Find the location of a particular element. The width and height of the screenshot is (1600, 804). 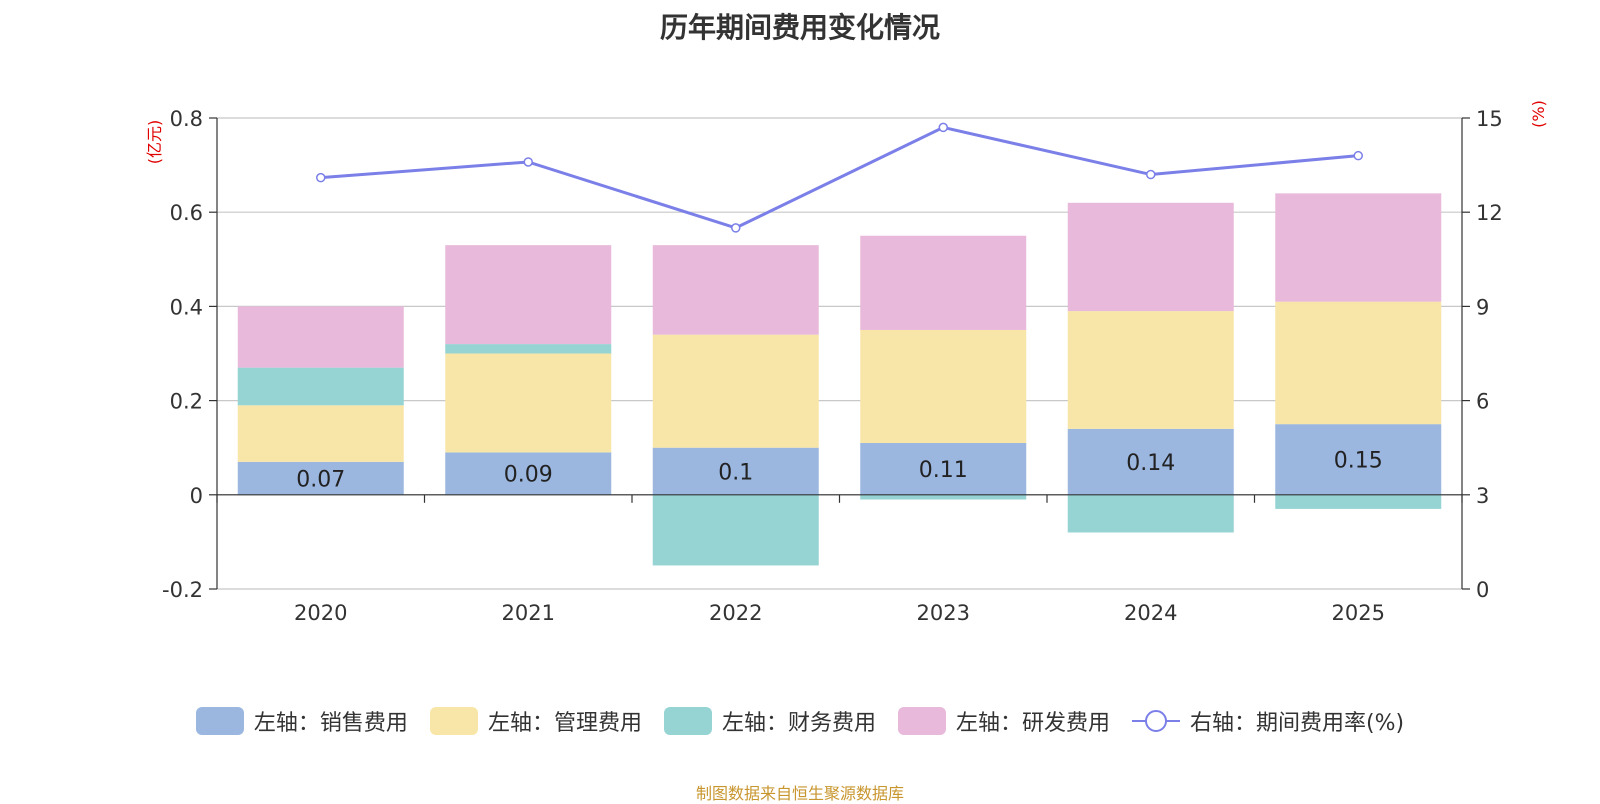

bar-value-label: 0.1 is located at coordinates (735, 472).